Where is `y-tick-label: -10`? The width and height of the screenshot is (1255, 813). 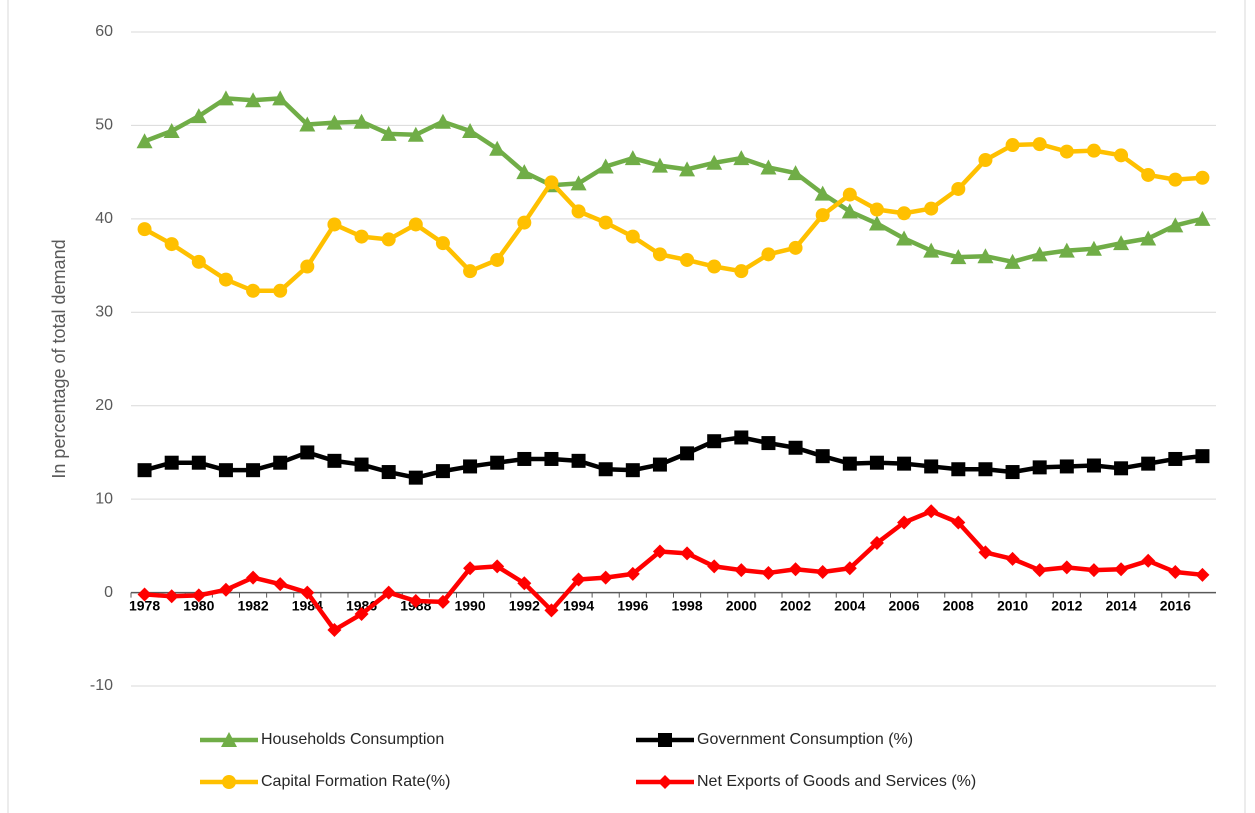 y-tick-label: -10 is located at coordinates (101, 685).